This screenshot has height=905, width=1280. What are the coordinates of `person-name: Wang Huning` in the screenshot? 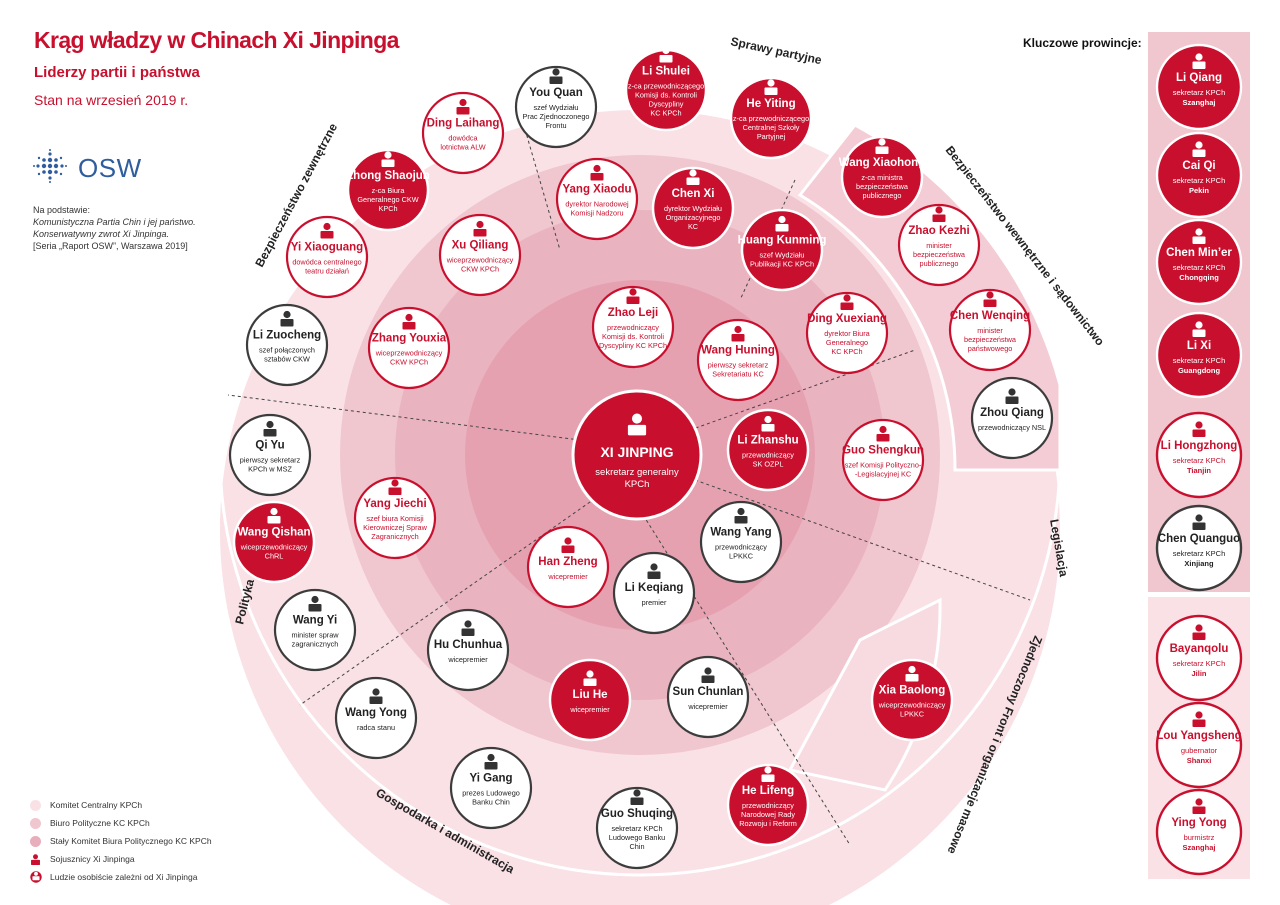 It's located at (738, 351).